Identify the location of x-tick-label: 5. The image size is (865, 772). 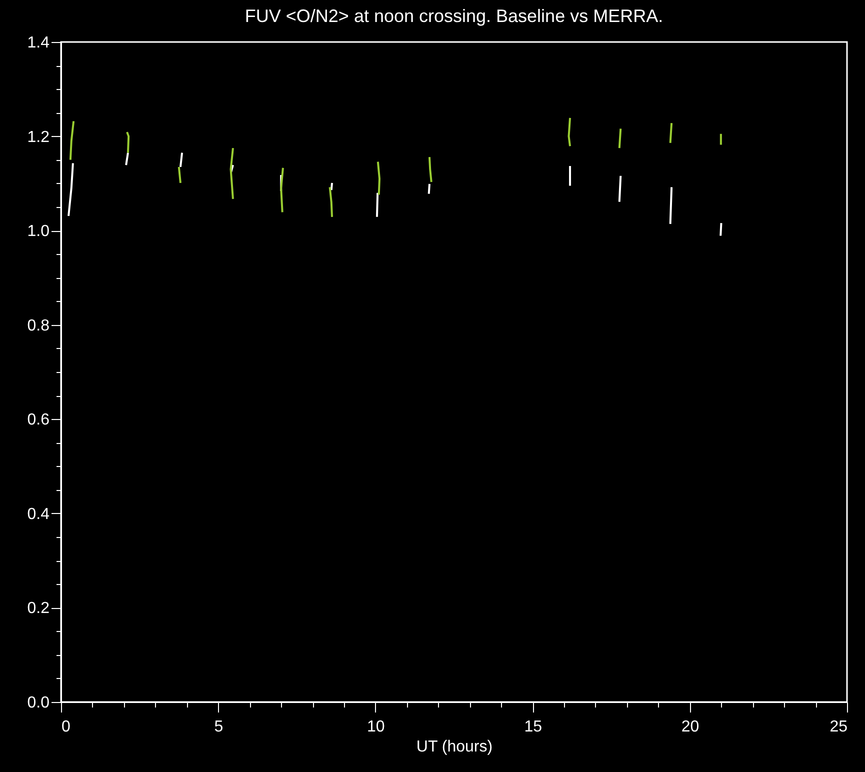
(219, 727).